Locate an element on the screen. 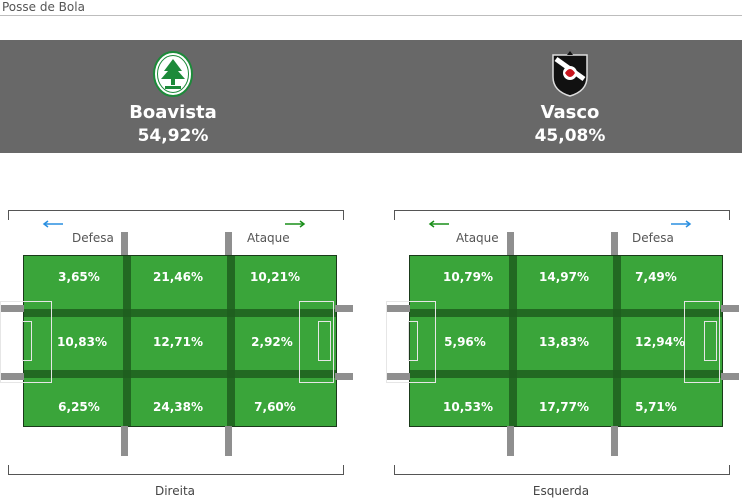 The width and height of the screenshot is (742, 500). right-zone-label: Ataque is located at coordinates (268, 238).